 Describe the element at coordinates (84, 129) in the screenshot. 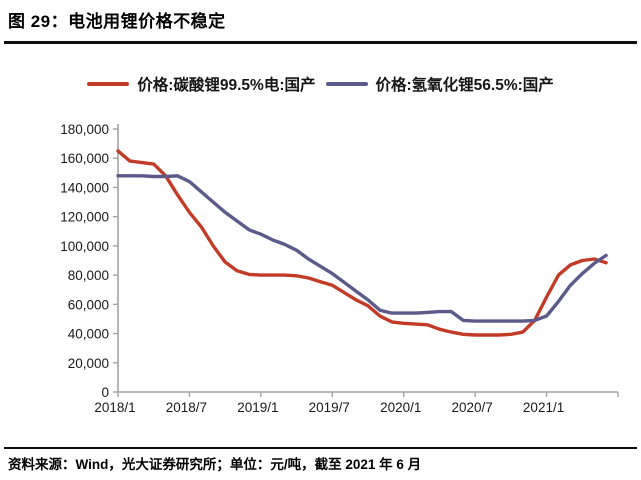

I see `y-tick-label: 180,000` at that location.